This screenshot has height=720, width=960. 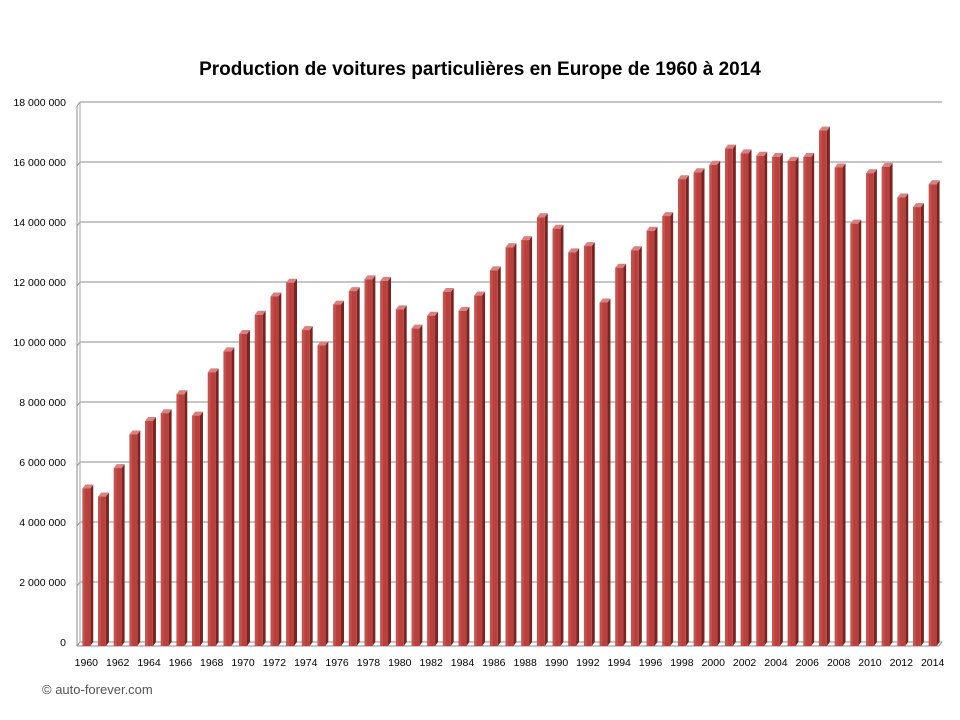 What do you see at coordinates (463, 663) in the screenshot?
I see `x-tick-label: 1984` at bounding box center [463, 663].